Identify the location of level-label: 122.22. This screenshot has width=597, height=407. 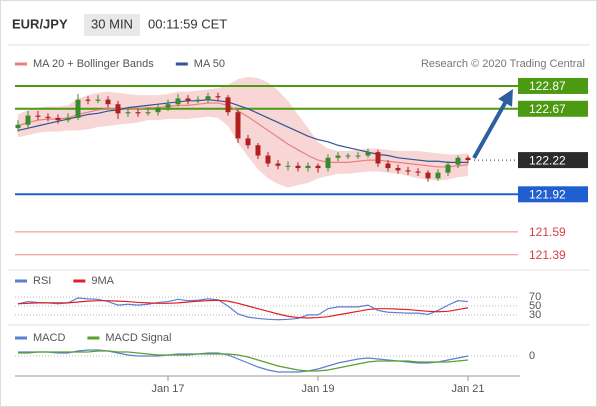
(547, 160).